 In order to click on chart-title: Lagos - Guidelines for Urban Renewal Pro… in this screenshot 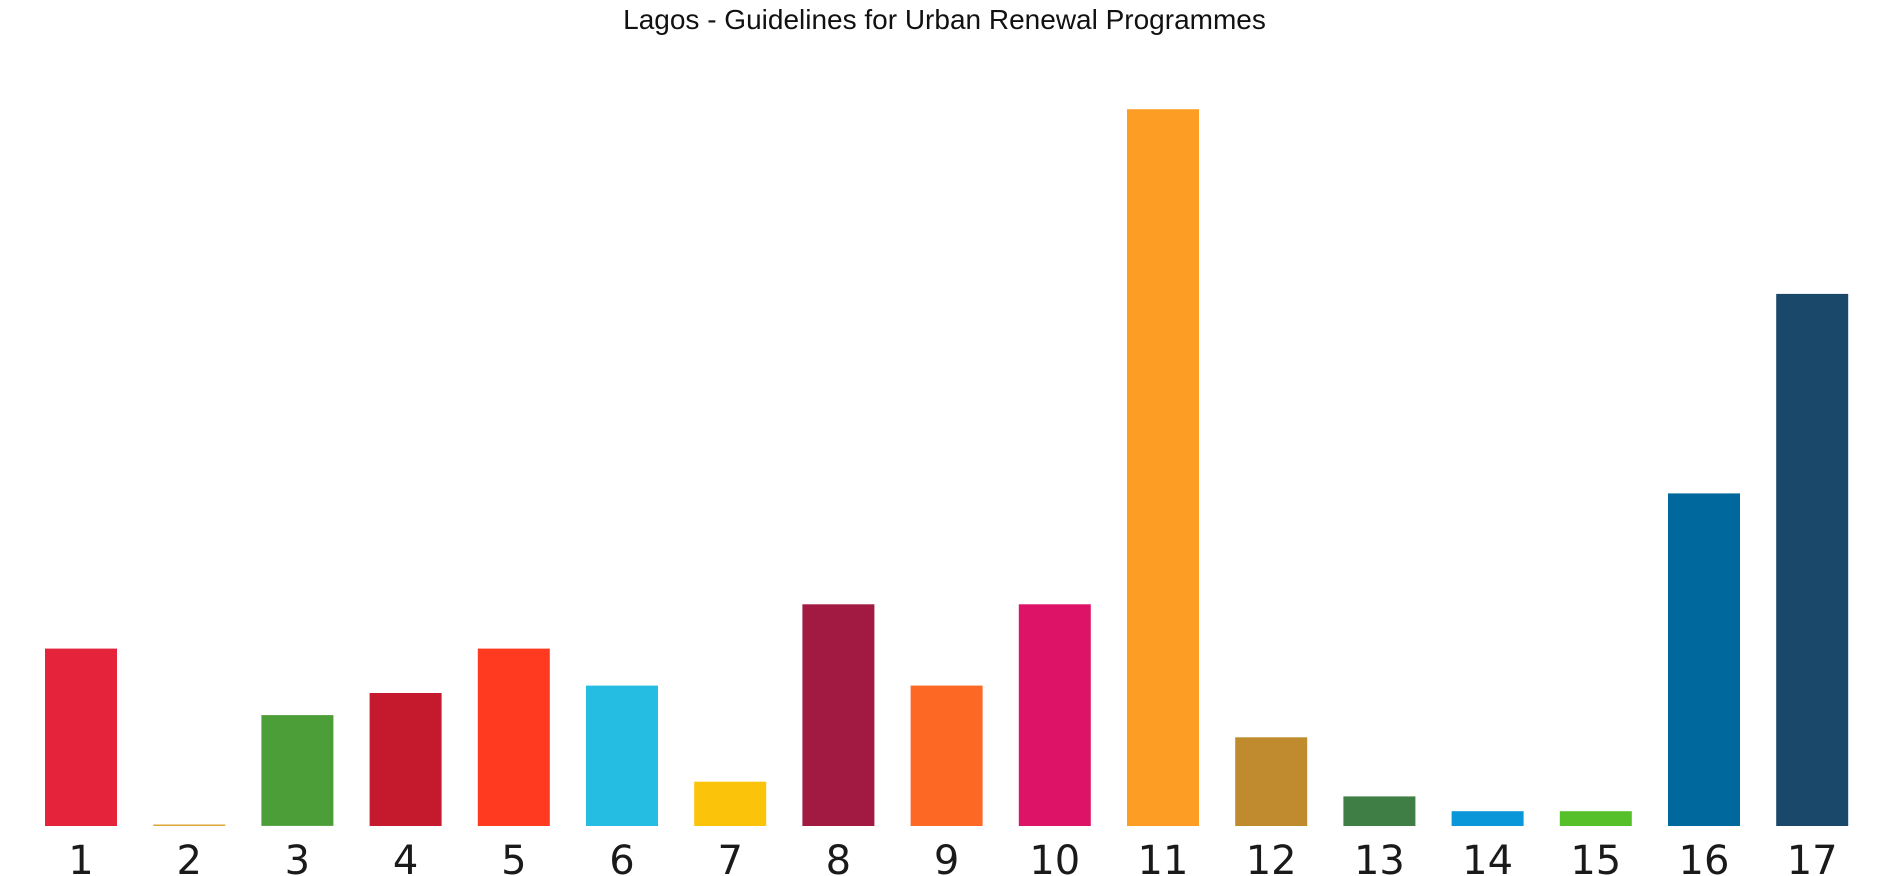, I will do `click(944, 19)`.